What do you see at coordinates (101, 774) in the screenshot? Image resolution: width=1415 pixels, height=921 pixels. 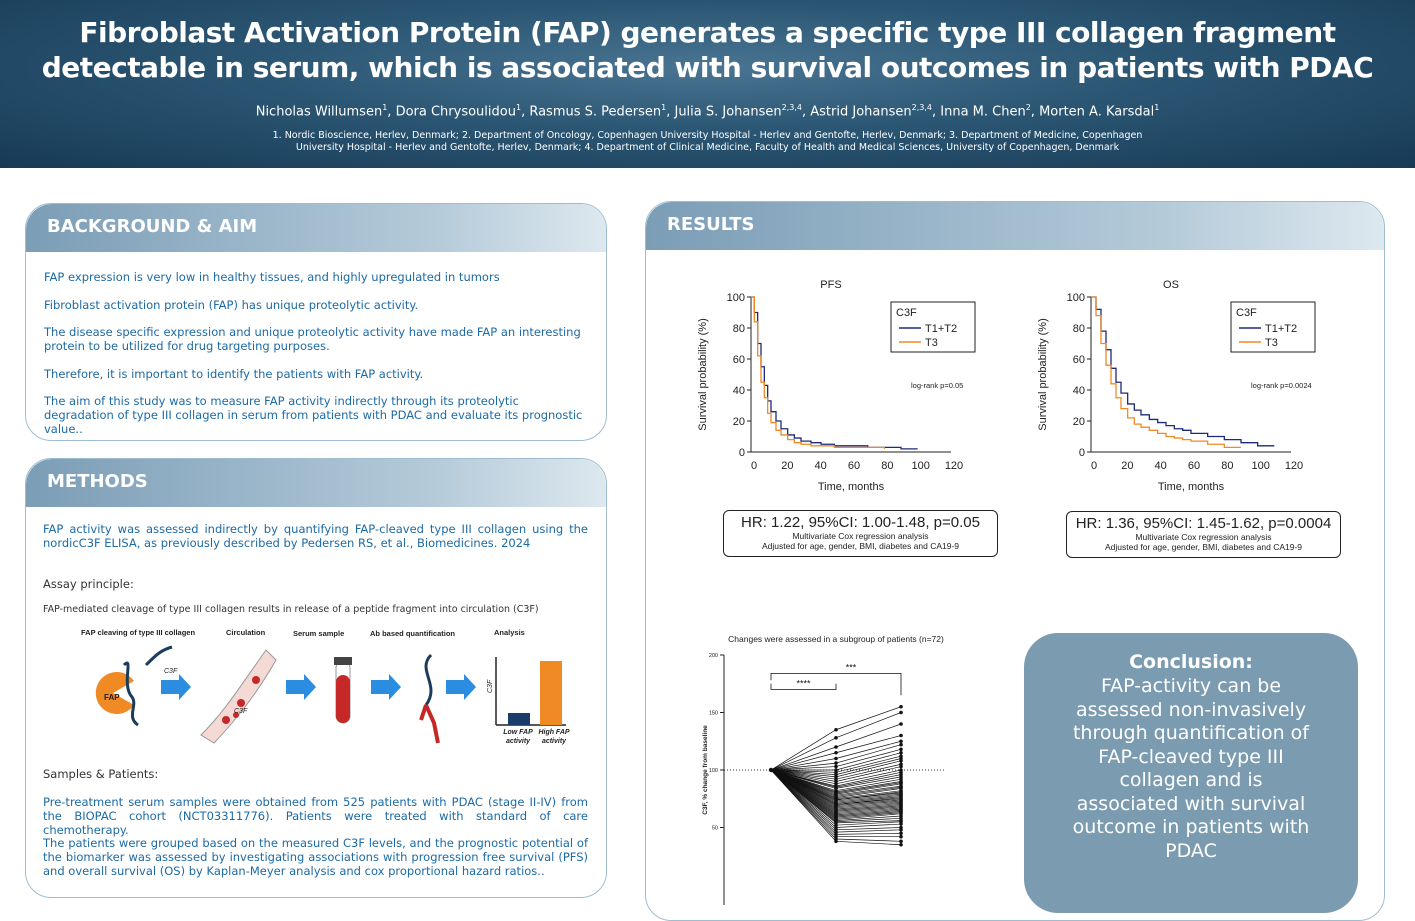 I see `samples-label: Samples & Patients:` at bounding box center [101, 774].